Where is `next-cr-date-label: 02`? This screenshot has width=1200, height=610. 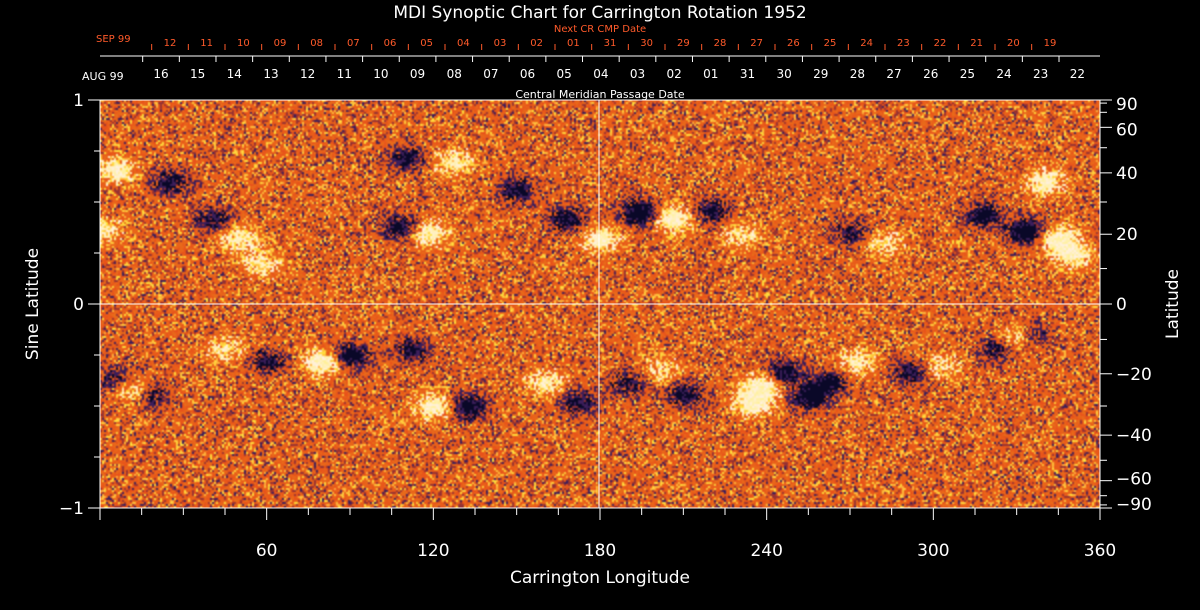
next-cr-date-label: 02 is located at coordinates (536, 43).